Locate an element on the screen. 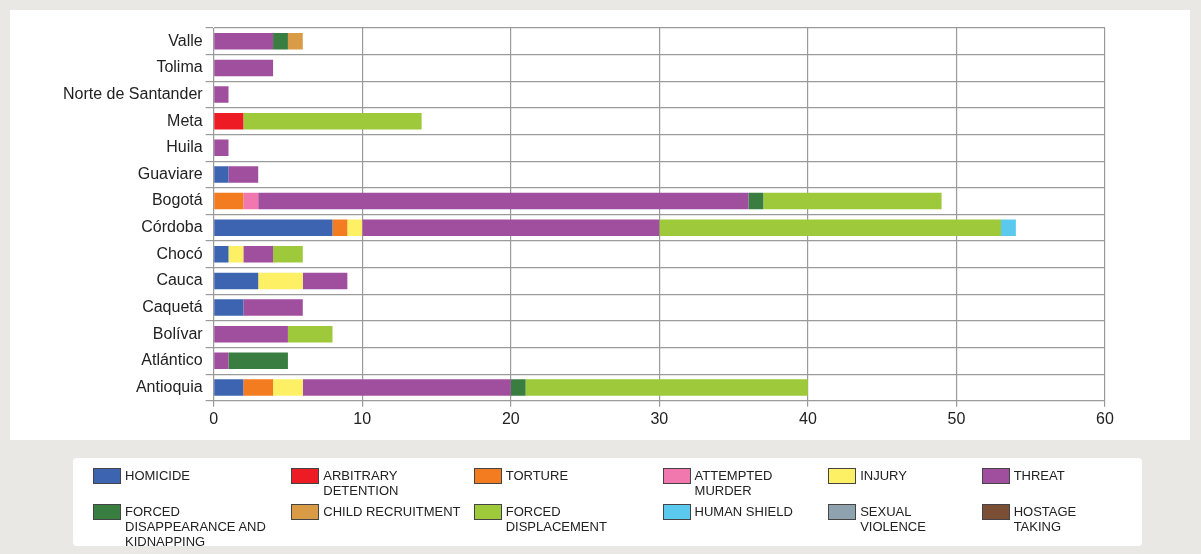 The height and width of the screenshot is (554, 1201). legend-label: HUMAN SHIELD is located at coordinates (743, 511).